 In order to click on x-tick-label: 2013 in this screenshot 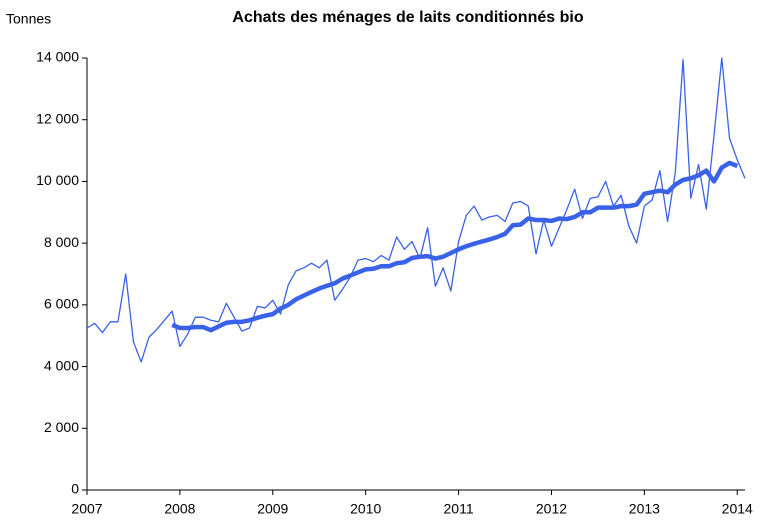, I will do `click(644, 509)`.